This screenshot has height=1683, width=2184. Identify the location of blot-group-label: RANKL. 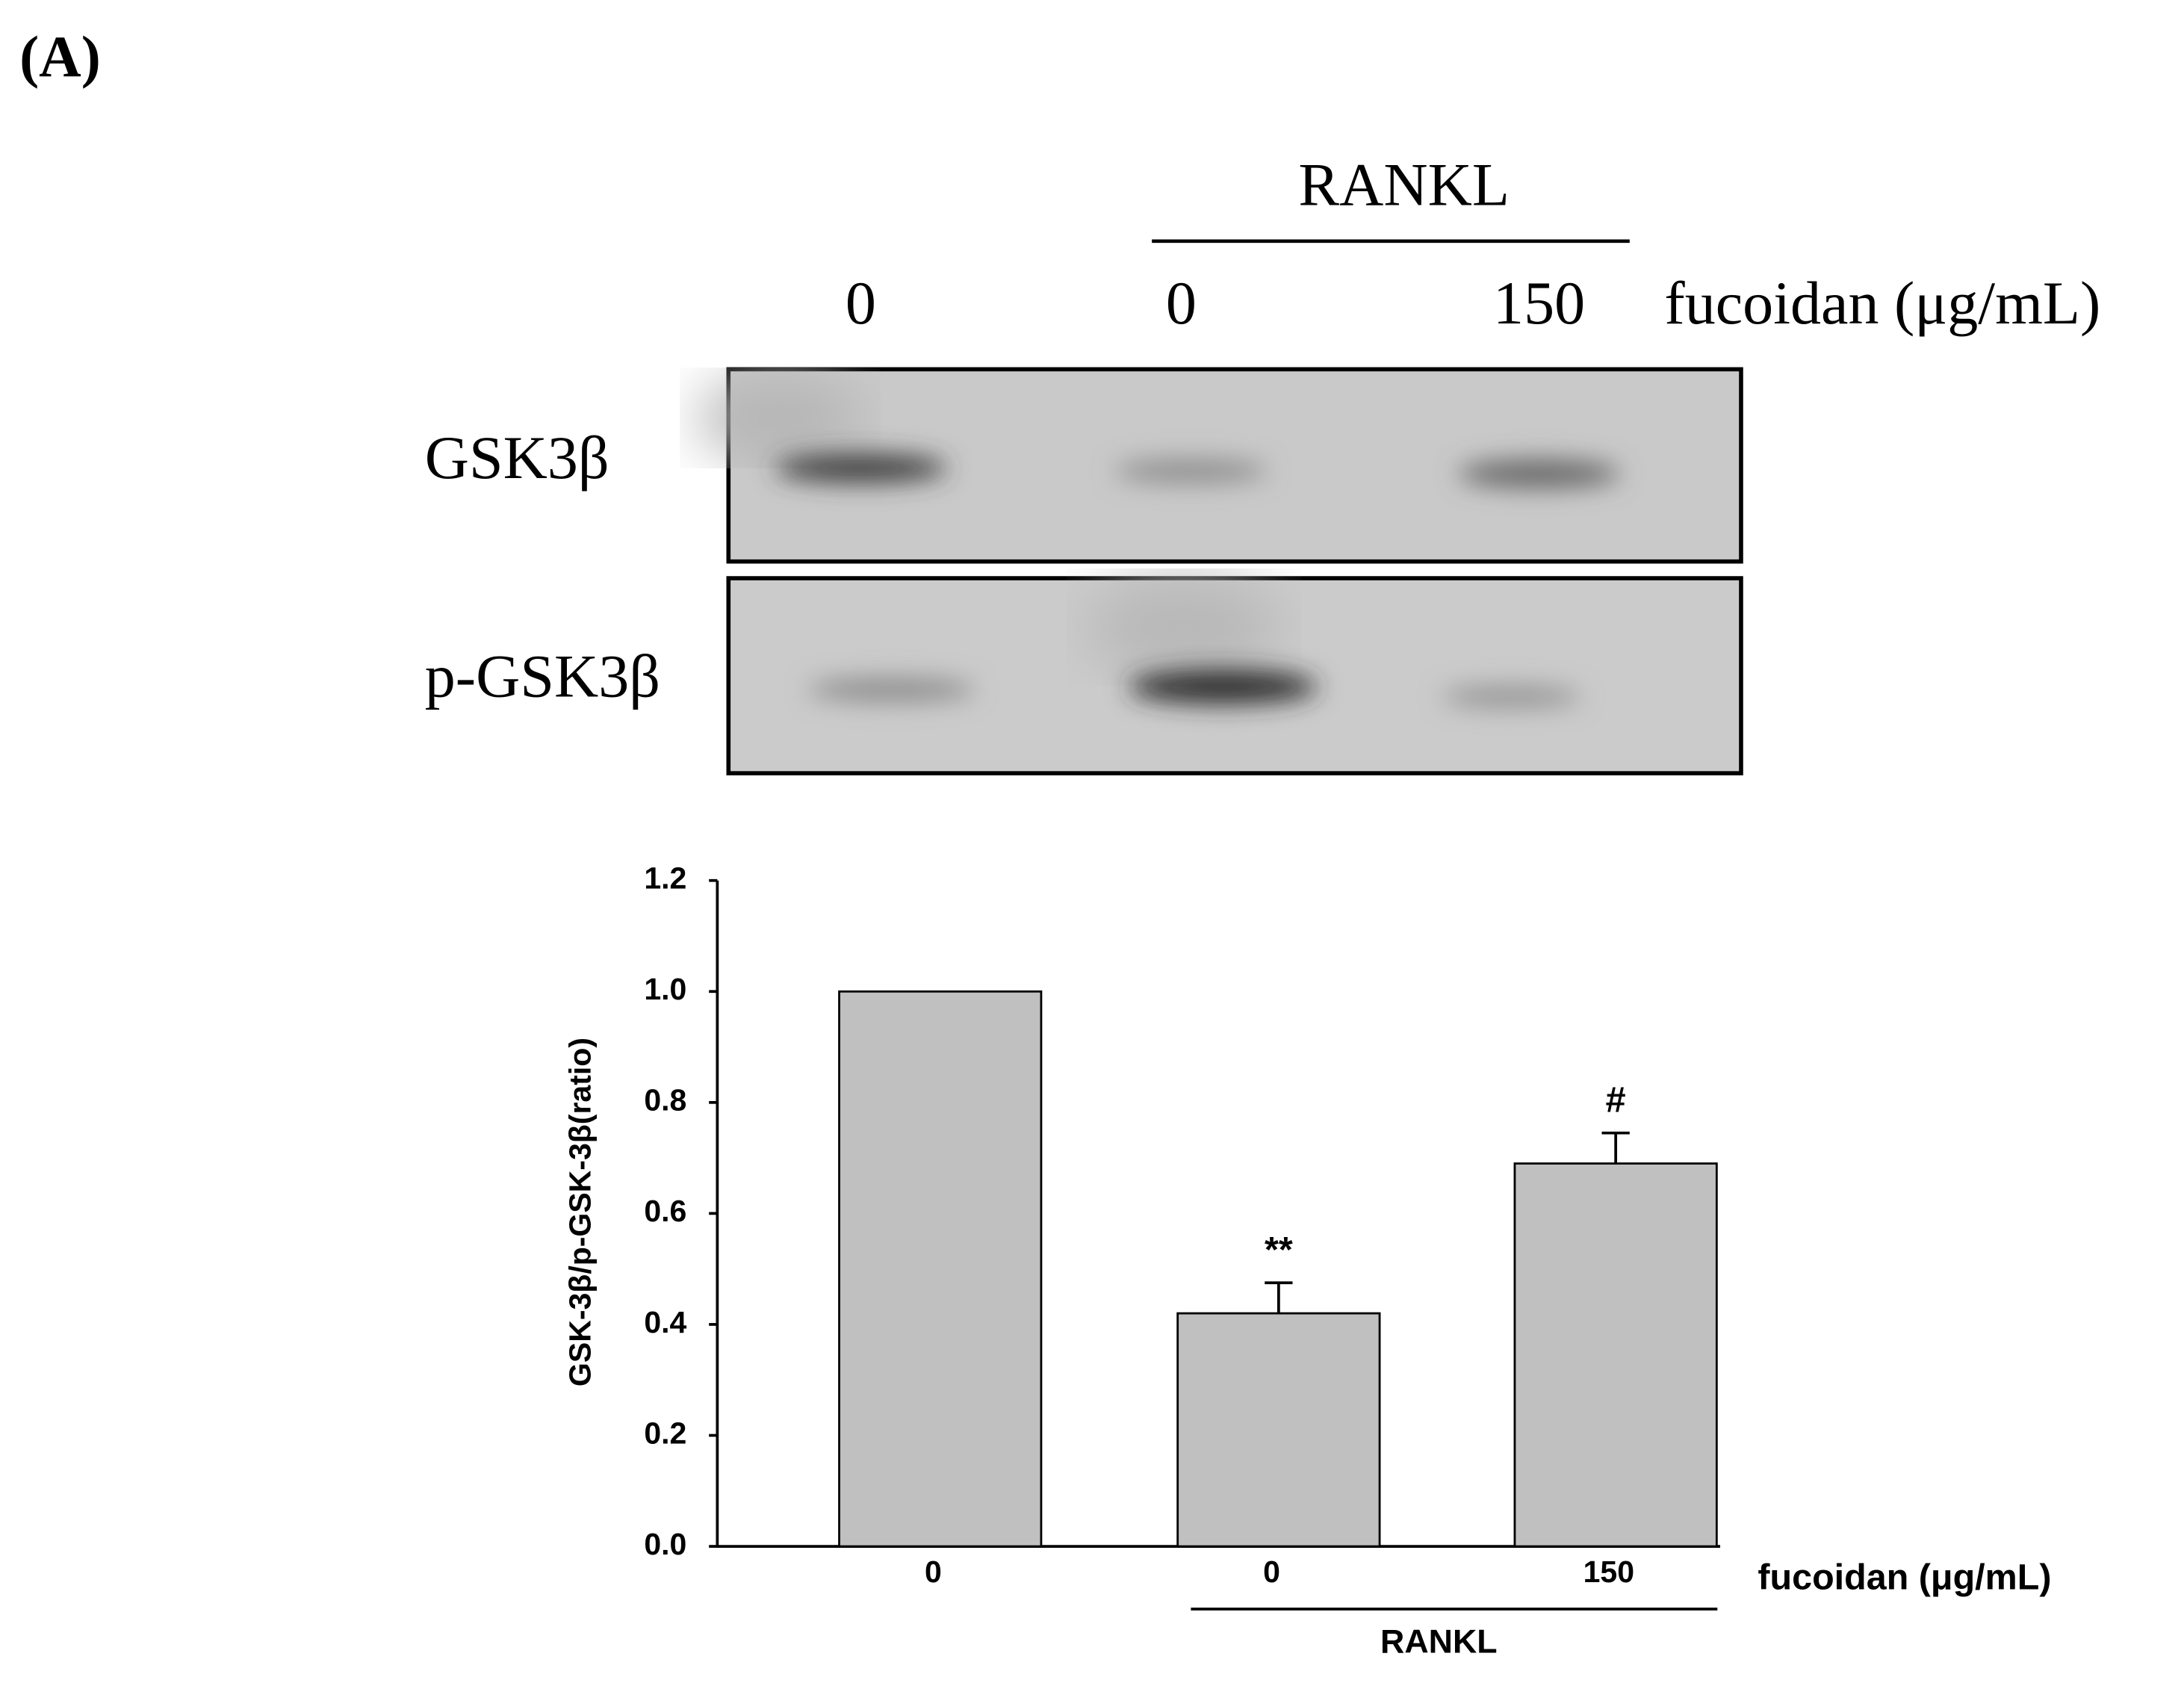
(1404, 184).